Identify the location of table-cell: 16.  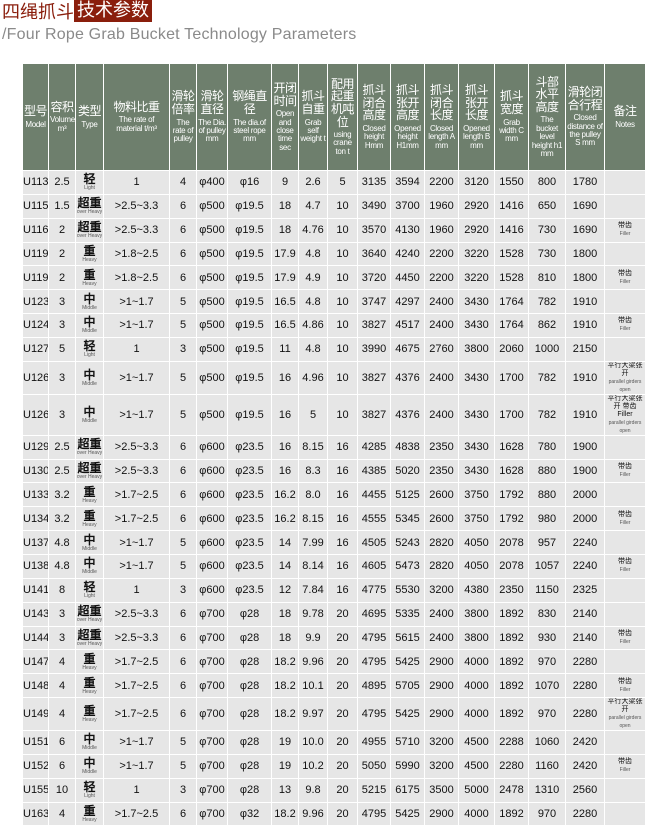
(342, 566).